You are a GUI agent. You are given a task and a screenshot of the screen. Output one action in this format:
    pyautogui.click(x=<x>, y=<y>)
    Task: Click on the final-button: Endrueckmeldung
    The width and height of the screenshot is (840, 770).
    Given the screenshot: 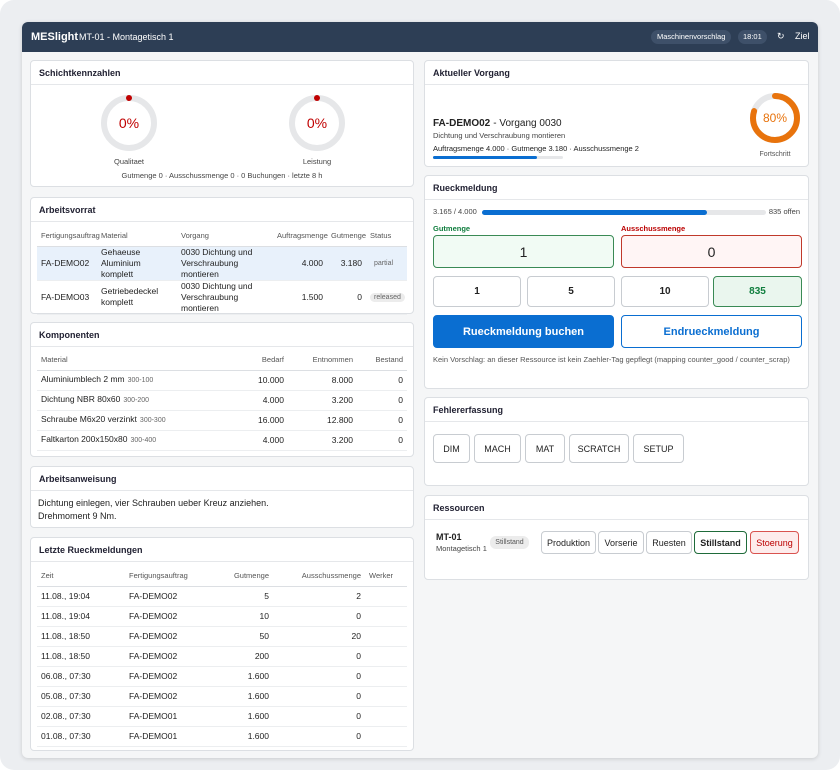 What is the action you would take?
    pyautogui.click(x=711, y=331)
    